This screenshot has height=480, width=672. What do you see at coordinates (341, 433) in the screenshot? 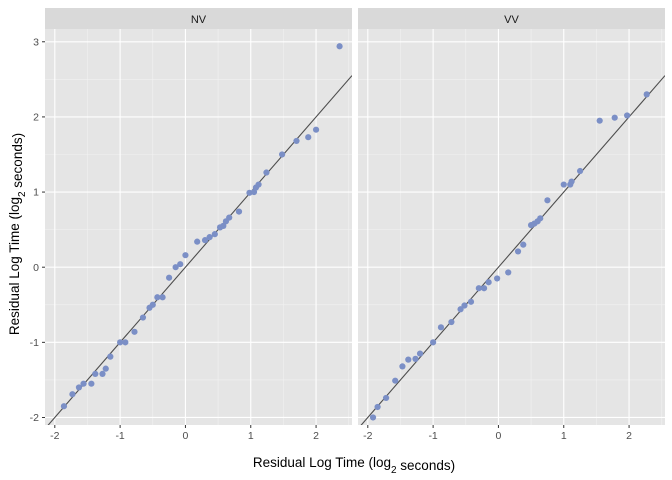
I see `x-axis-ticks: -2 -1 0 1 2 -2 -1 0 1 2` at bounding box center [341, 433].